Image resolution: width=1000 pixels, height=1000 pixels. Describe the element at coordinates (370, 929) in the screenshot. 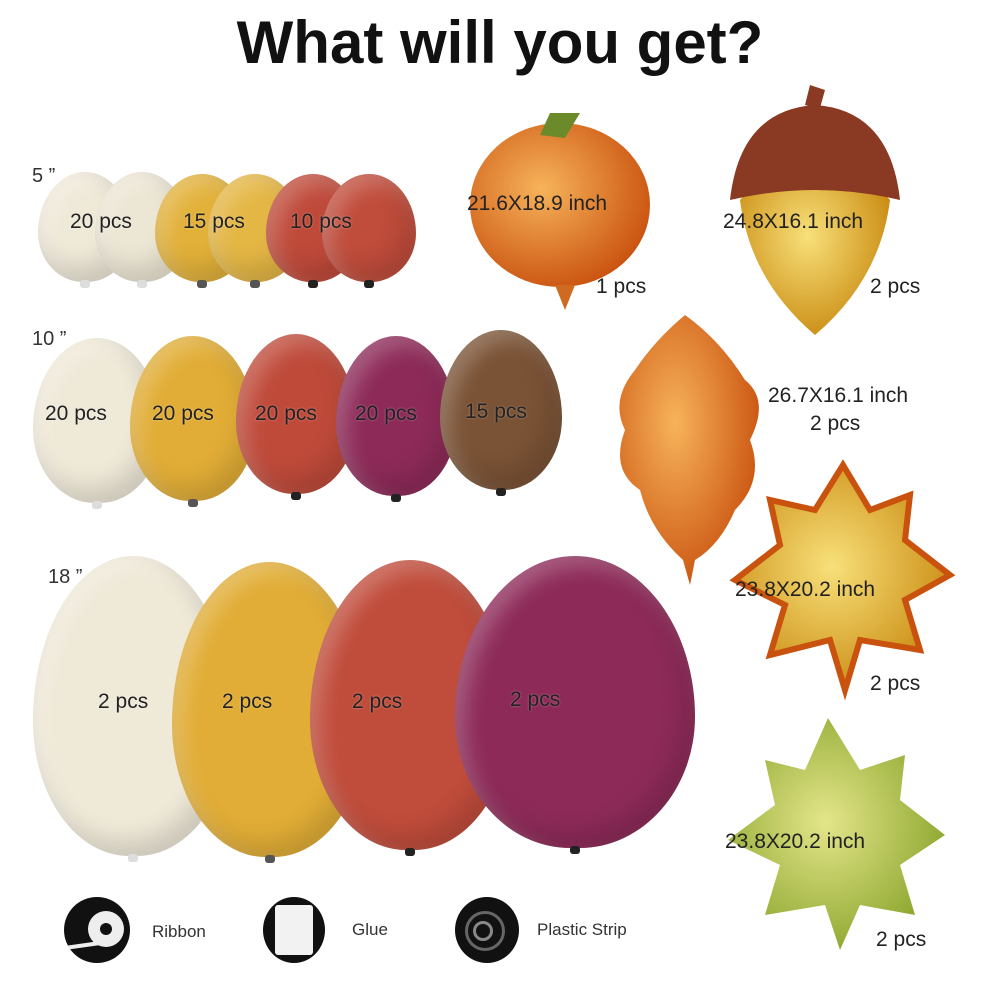

I see `accessory-label: Glue` at that location.